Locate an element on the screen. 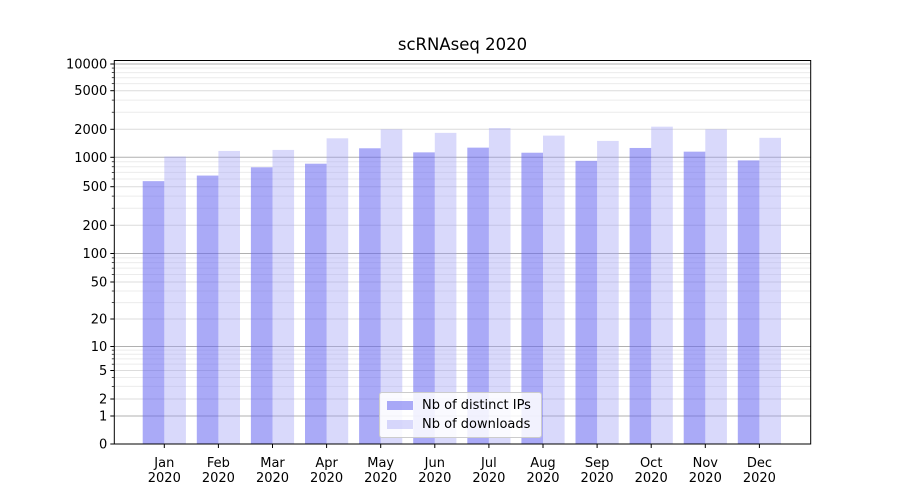  x-tick-label-year-may: 2020 is located at coordinates (380, 478).